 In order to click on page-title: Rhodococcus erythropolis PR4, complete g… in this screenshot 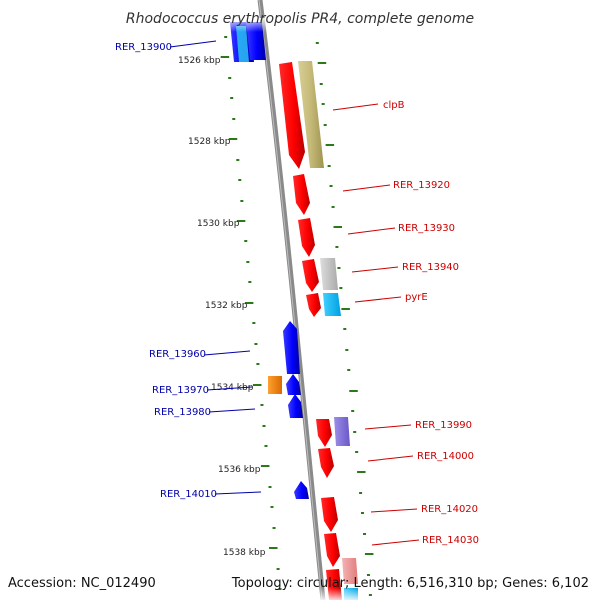, I will do `click(300, 19)`.